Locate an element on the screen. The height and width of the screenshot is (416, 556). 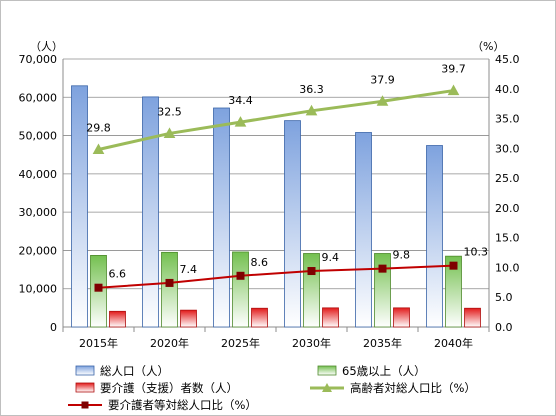
y-right-tick-label: 25.0 is located at coordinates (507, 178).